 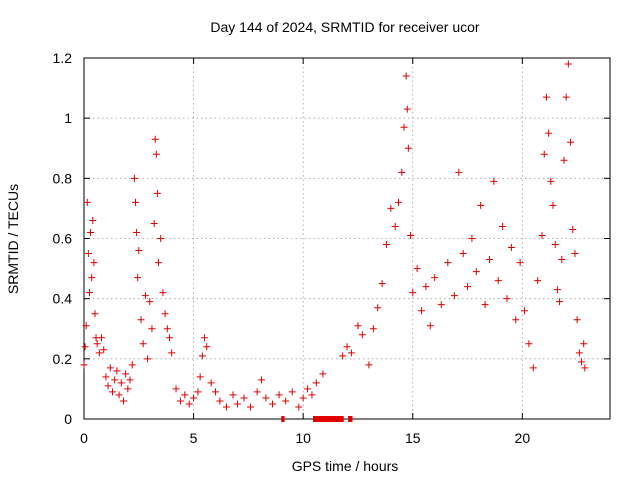 I want to click on x-tick-label: 20, so click(x=523, y=438).